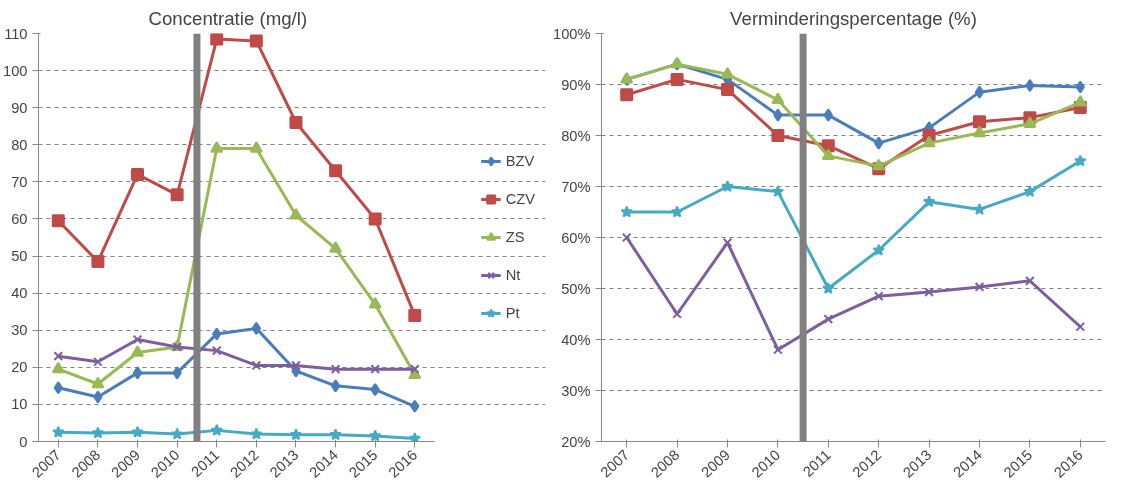  Describe the element at coordinates (513, 275) in the screenshot. I see `legend-label: Nt` at that location.